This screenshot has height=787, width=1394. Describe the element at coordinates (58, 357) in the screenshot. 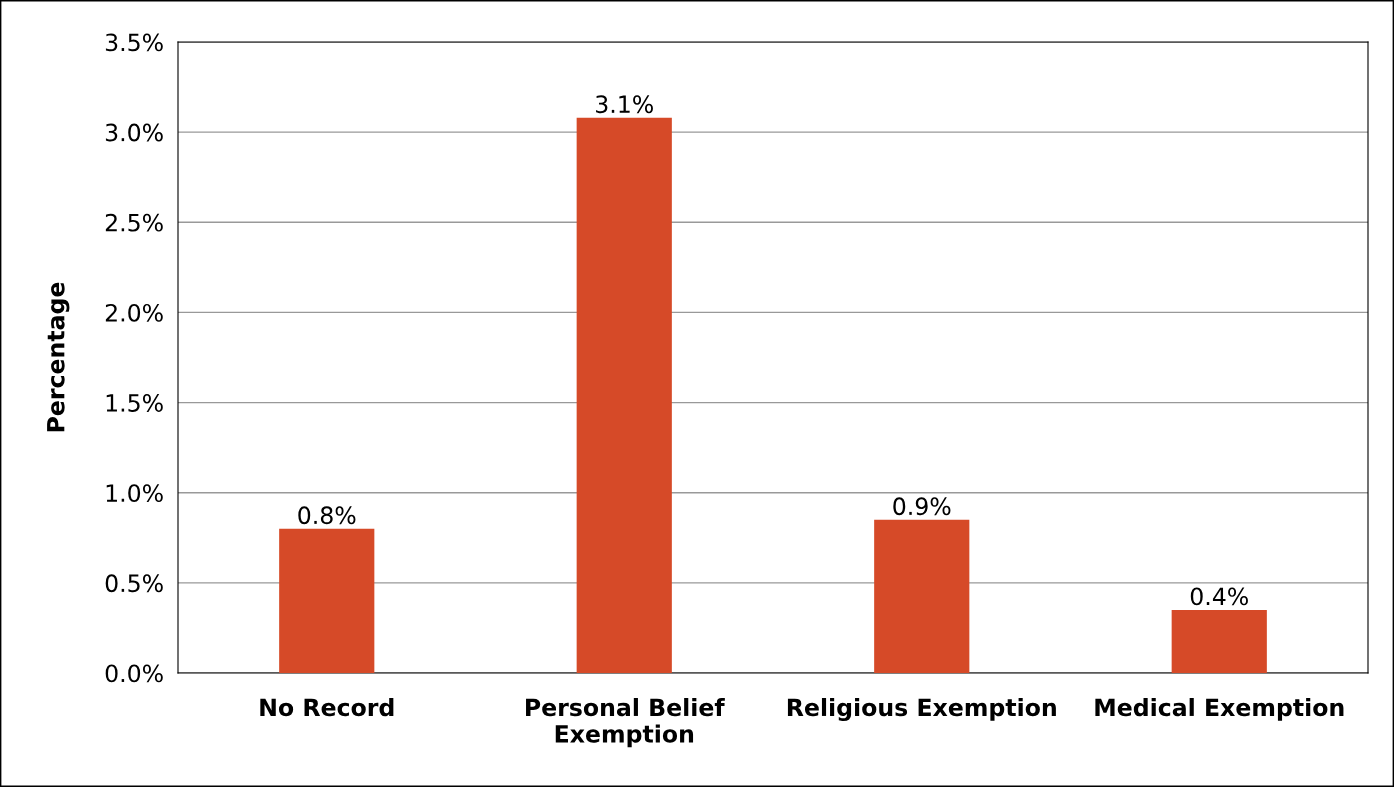

I see `y-axis-title: Percentage` at that location.